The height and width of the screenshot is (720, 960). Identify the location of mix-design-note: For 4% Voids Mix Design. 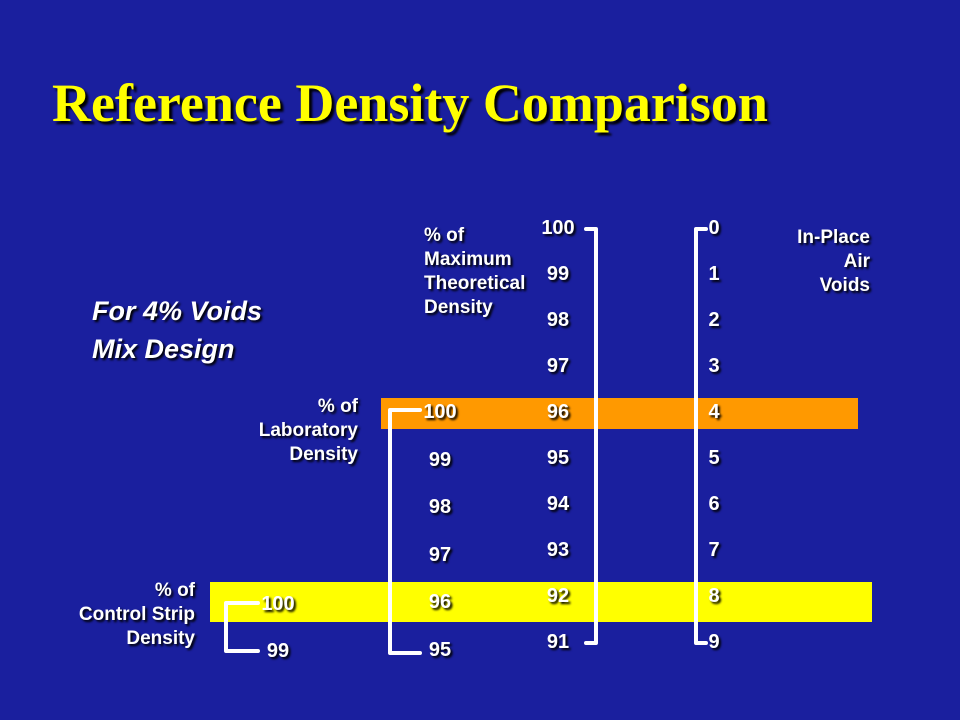
(177, 330).